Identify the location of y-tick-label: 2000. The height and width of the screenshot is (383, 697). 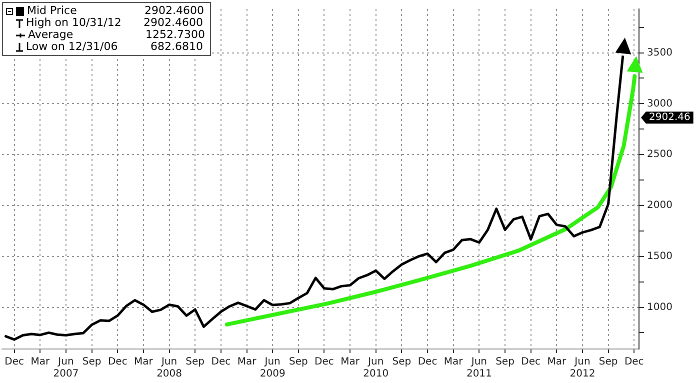
(659, 206).